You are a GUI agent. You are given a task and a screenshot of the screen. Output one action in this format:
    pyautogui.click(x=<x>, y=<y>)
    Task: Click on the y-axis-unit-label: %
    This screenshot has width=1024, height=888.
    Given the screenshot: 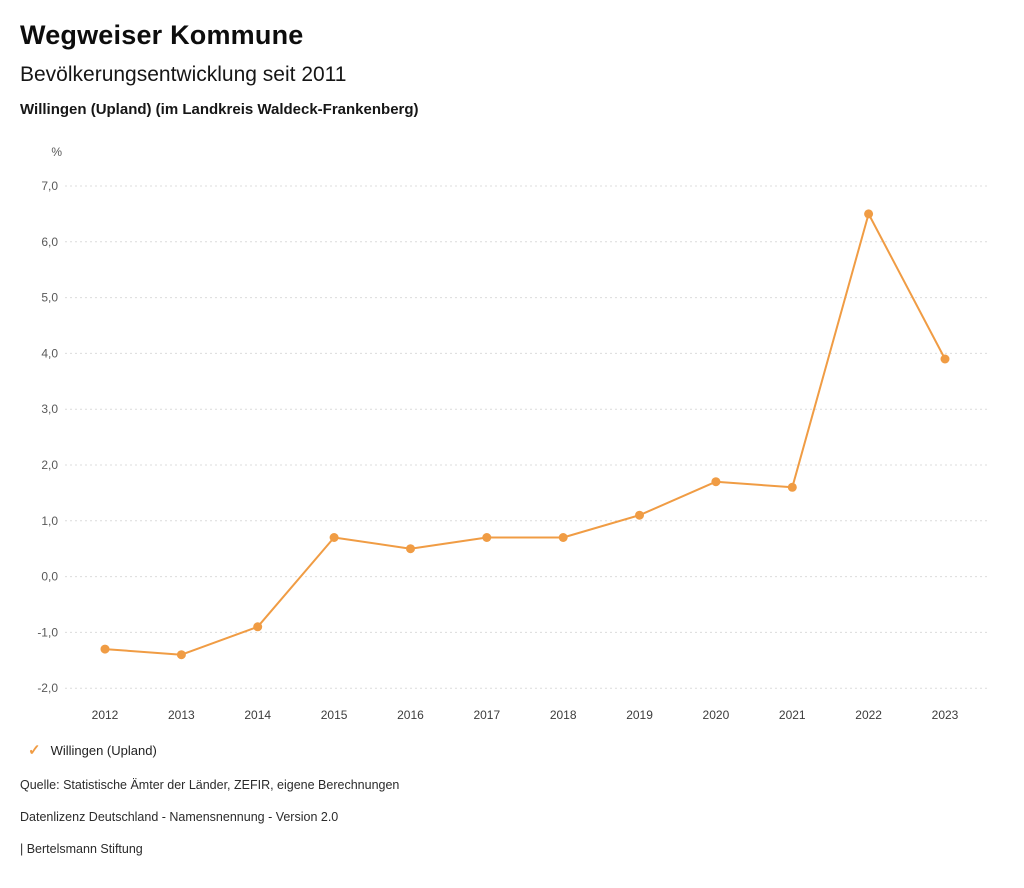 What is the action you would take?
    pyautogui.click(x=56, y=152)
    